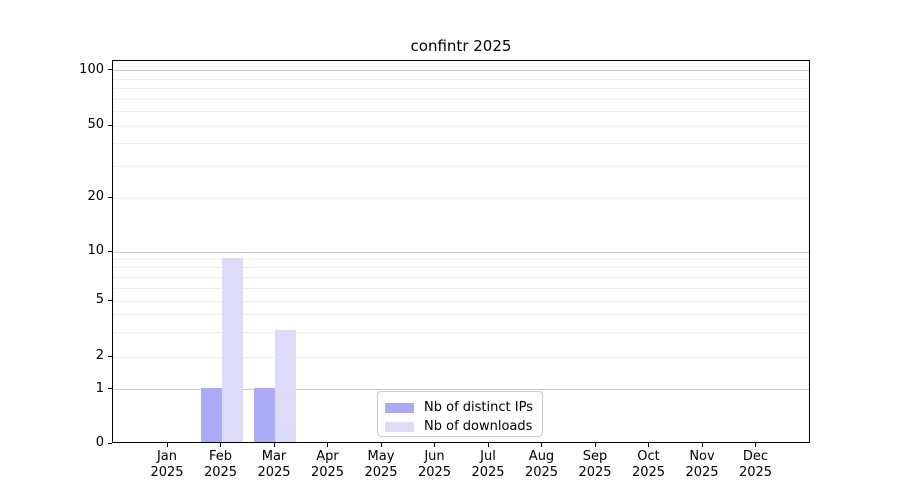 This screenshot has height=500, width=900. I want to click on x-tick-label-aug-2025: Aug 2025, so click(541, 464).